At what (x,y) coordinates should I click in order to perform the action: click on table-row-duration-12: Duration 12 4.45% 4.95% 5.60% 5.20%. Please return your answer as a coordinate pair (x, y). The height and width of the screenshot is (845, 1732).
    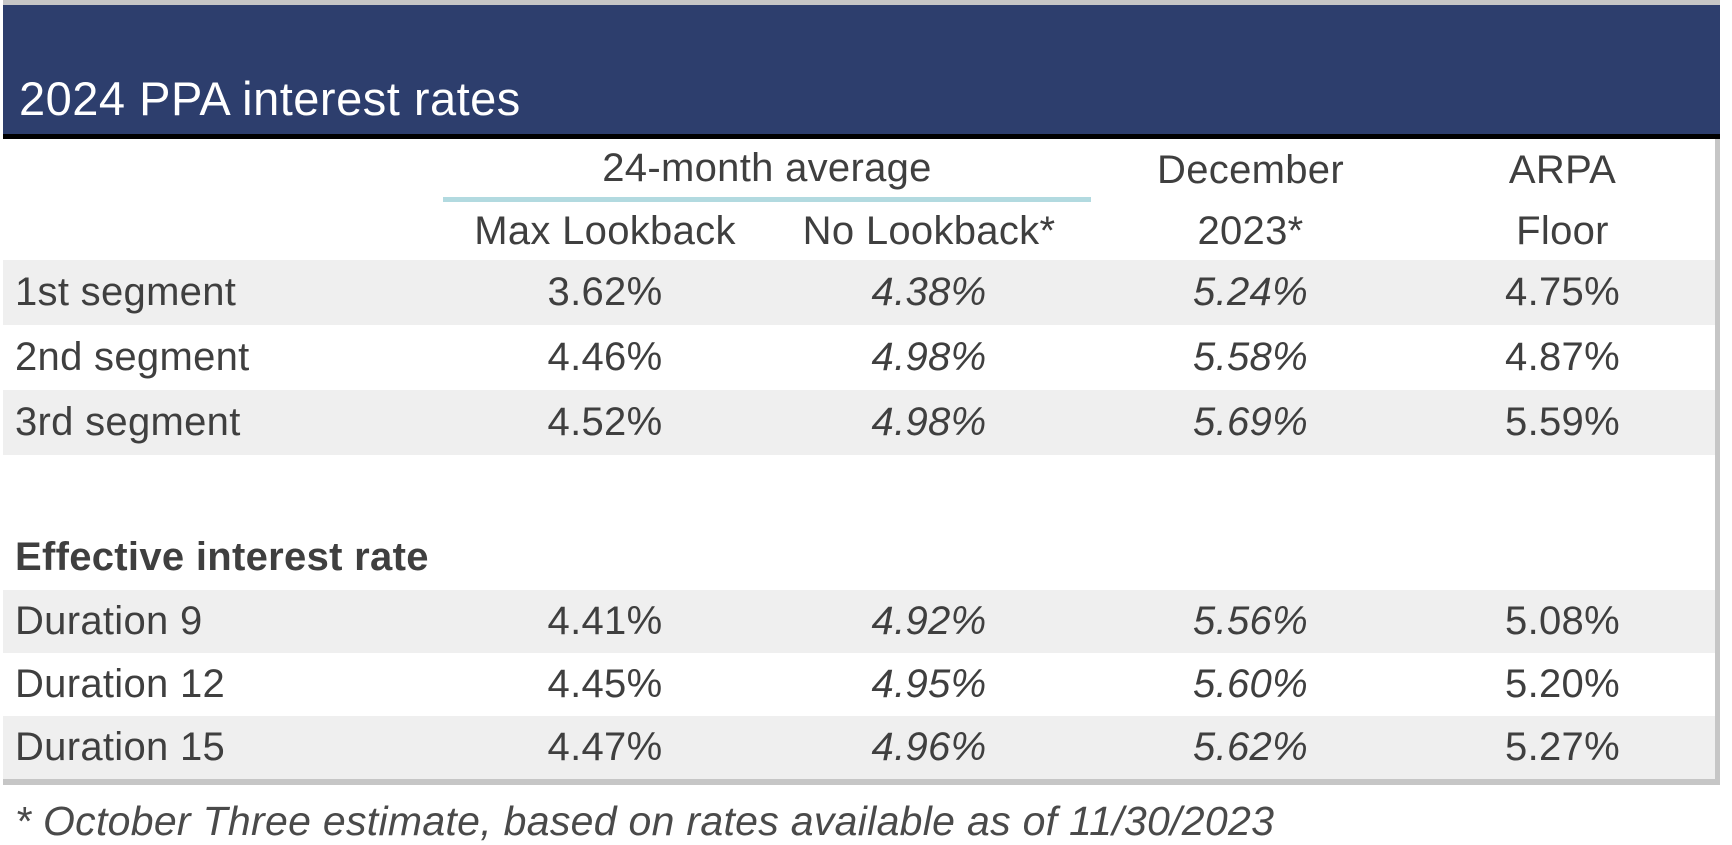
    Looking at the image, I should click on (859, 684).